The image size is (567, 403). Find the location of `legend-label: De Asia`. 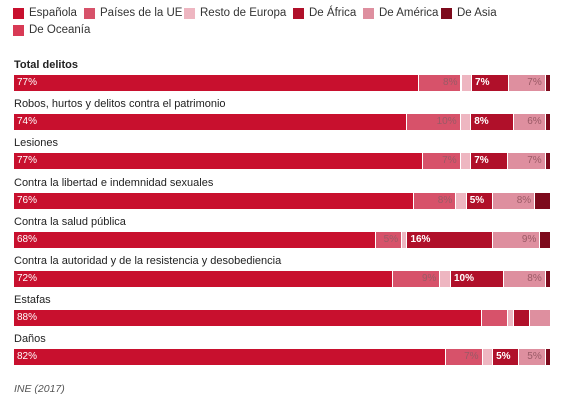

legend-label: De Asia is located at coordinates (477, 13).